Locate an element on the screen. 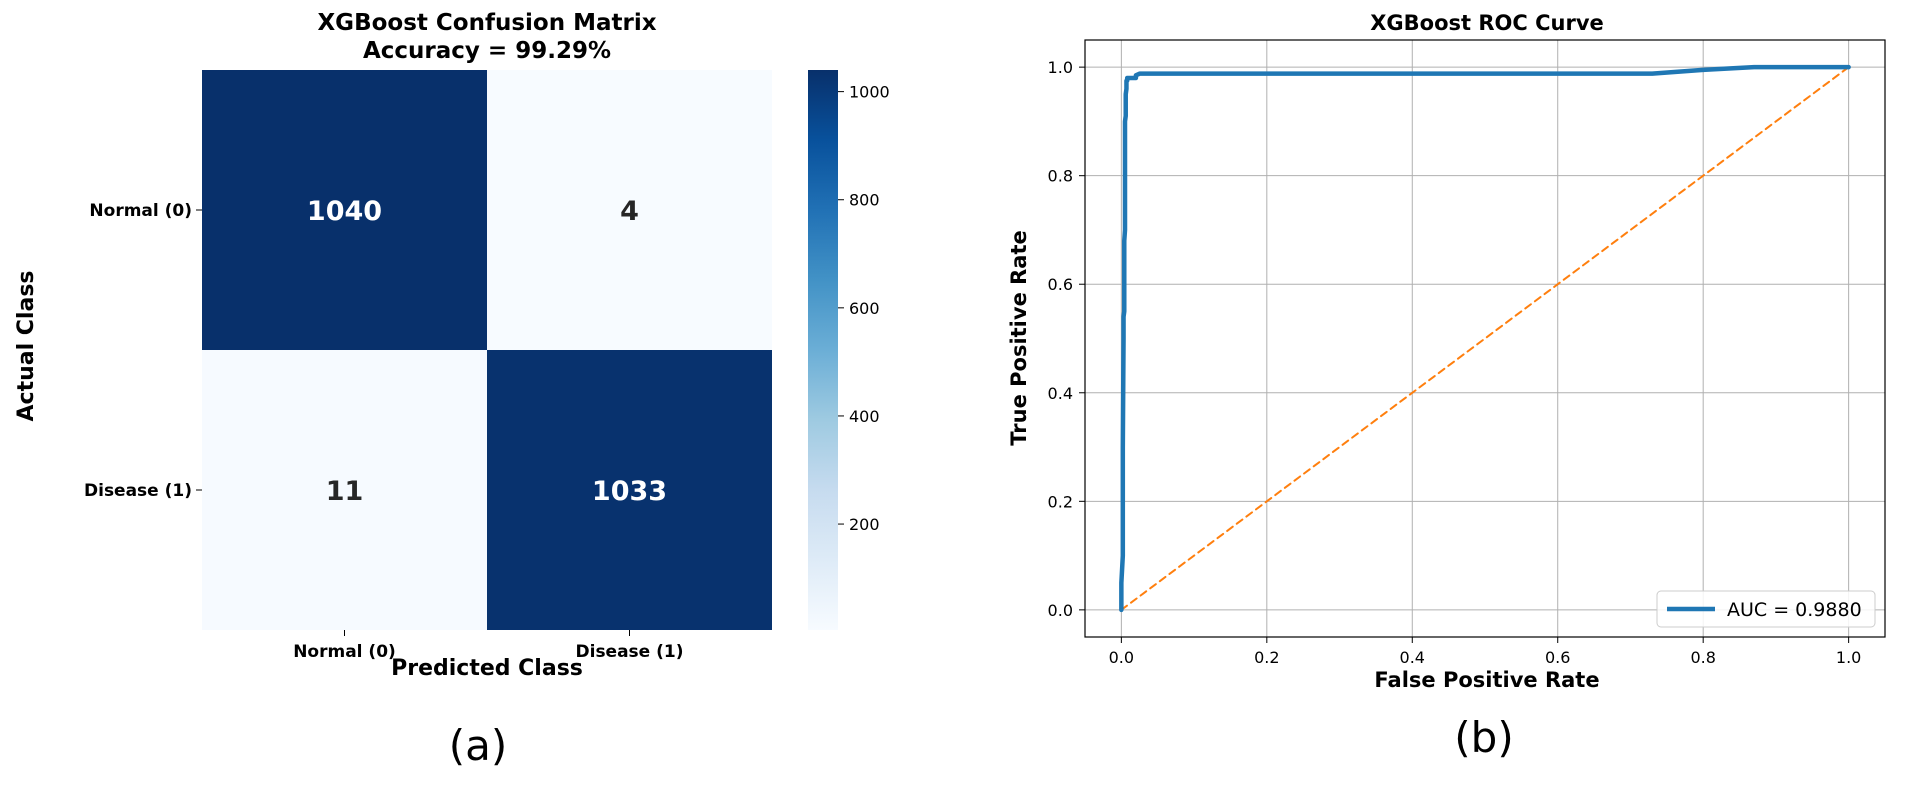 The height and width of the screenshot is (803, 1920). roc-legend-label: AUC = 0.9880 is located at coordinates (1794, 610).